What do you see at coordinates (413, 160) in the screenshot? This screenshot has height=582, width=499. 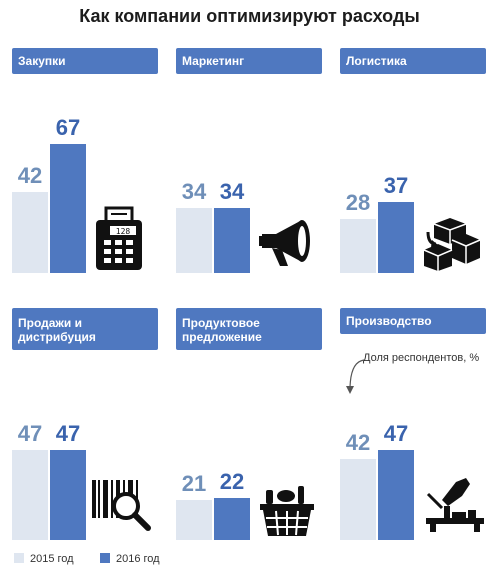 I see `panel-logistics: Логистика 28 37` at bounding box center [413, 160].